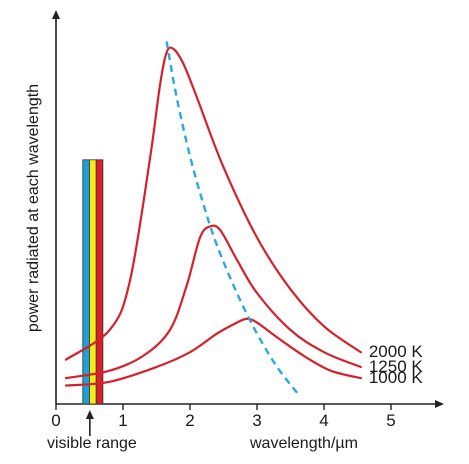 Image resolution: width=469 pixels, height=464 pixels. I want to click on x-tick-label-5: 5, so click(390, 420).